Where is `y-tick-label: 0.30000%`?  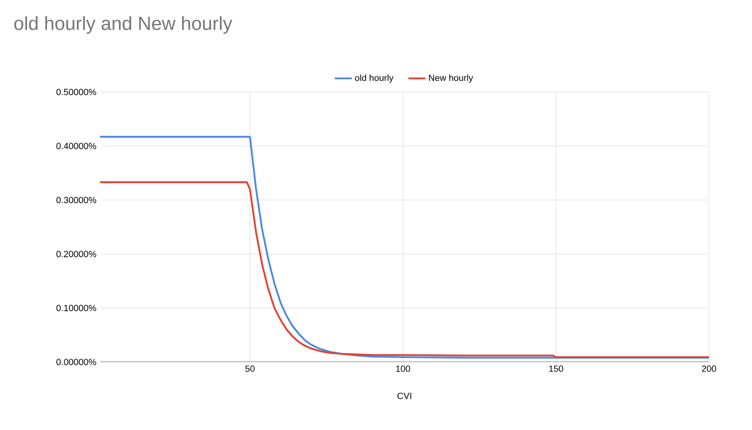
y-tick-label: 0.30000% is located at coordinates (76, 200).